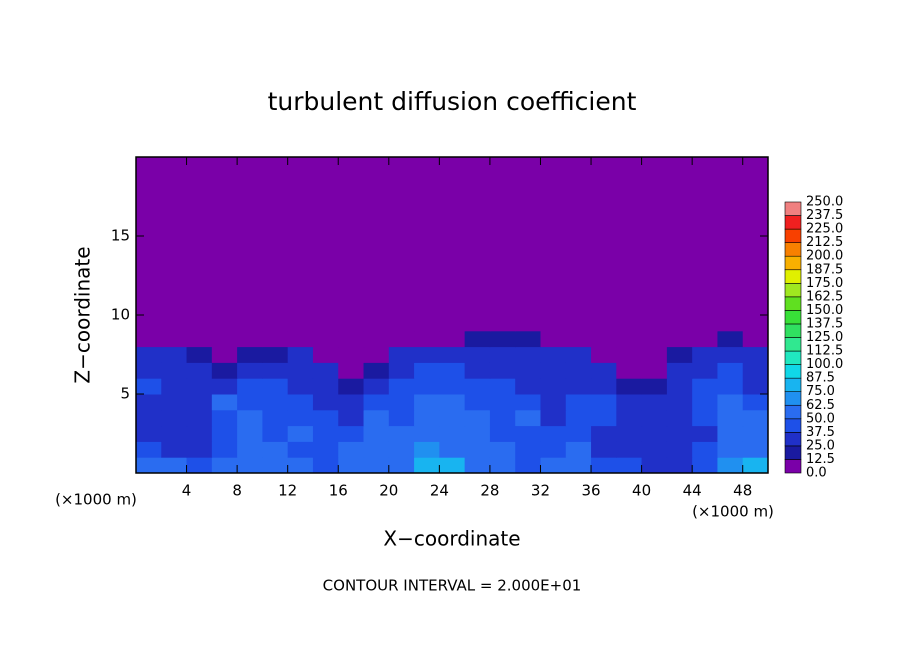 The width and height of the screenshot is (904, 654). Describe the element at coordinates (824, 269) in the screenshot. I see `colorbar-label: 187.5` at that location.